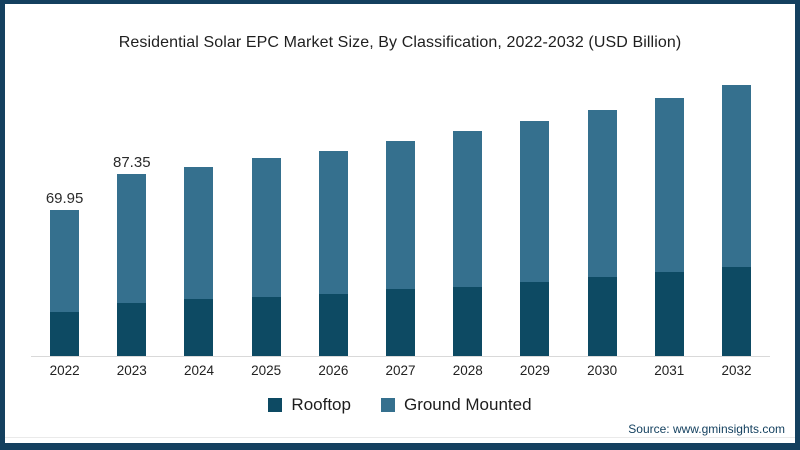  What do you see at coordinates (669, 370) in the screenshot?
I see `x-tick-label: 2031` at bounding box center [669, 370].